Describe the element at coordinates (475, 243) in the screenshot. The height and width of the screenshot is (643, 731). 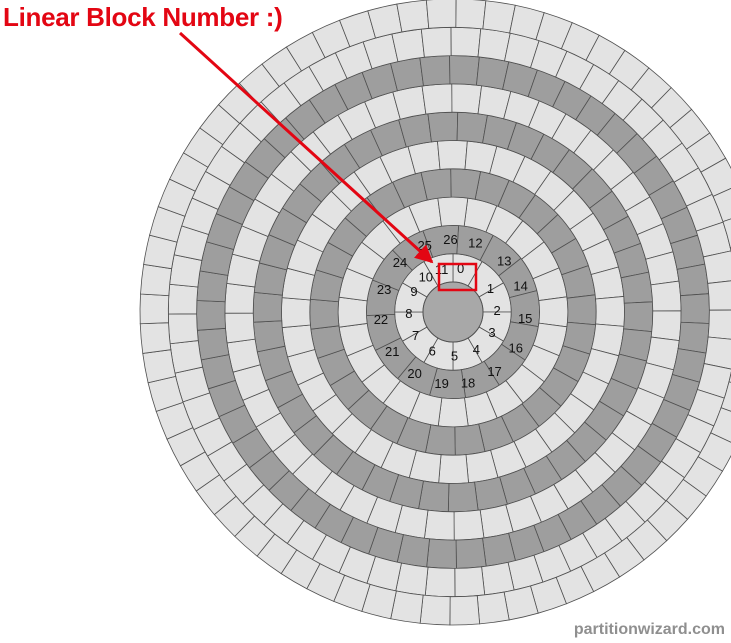
I see `block-number-label: 12` at that location.